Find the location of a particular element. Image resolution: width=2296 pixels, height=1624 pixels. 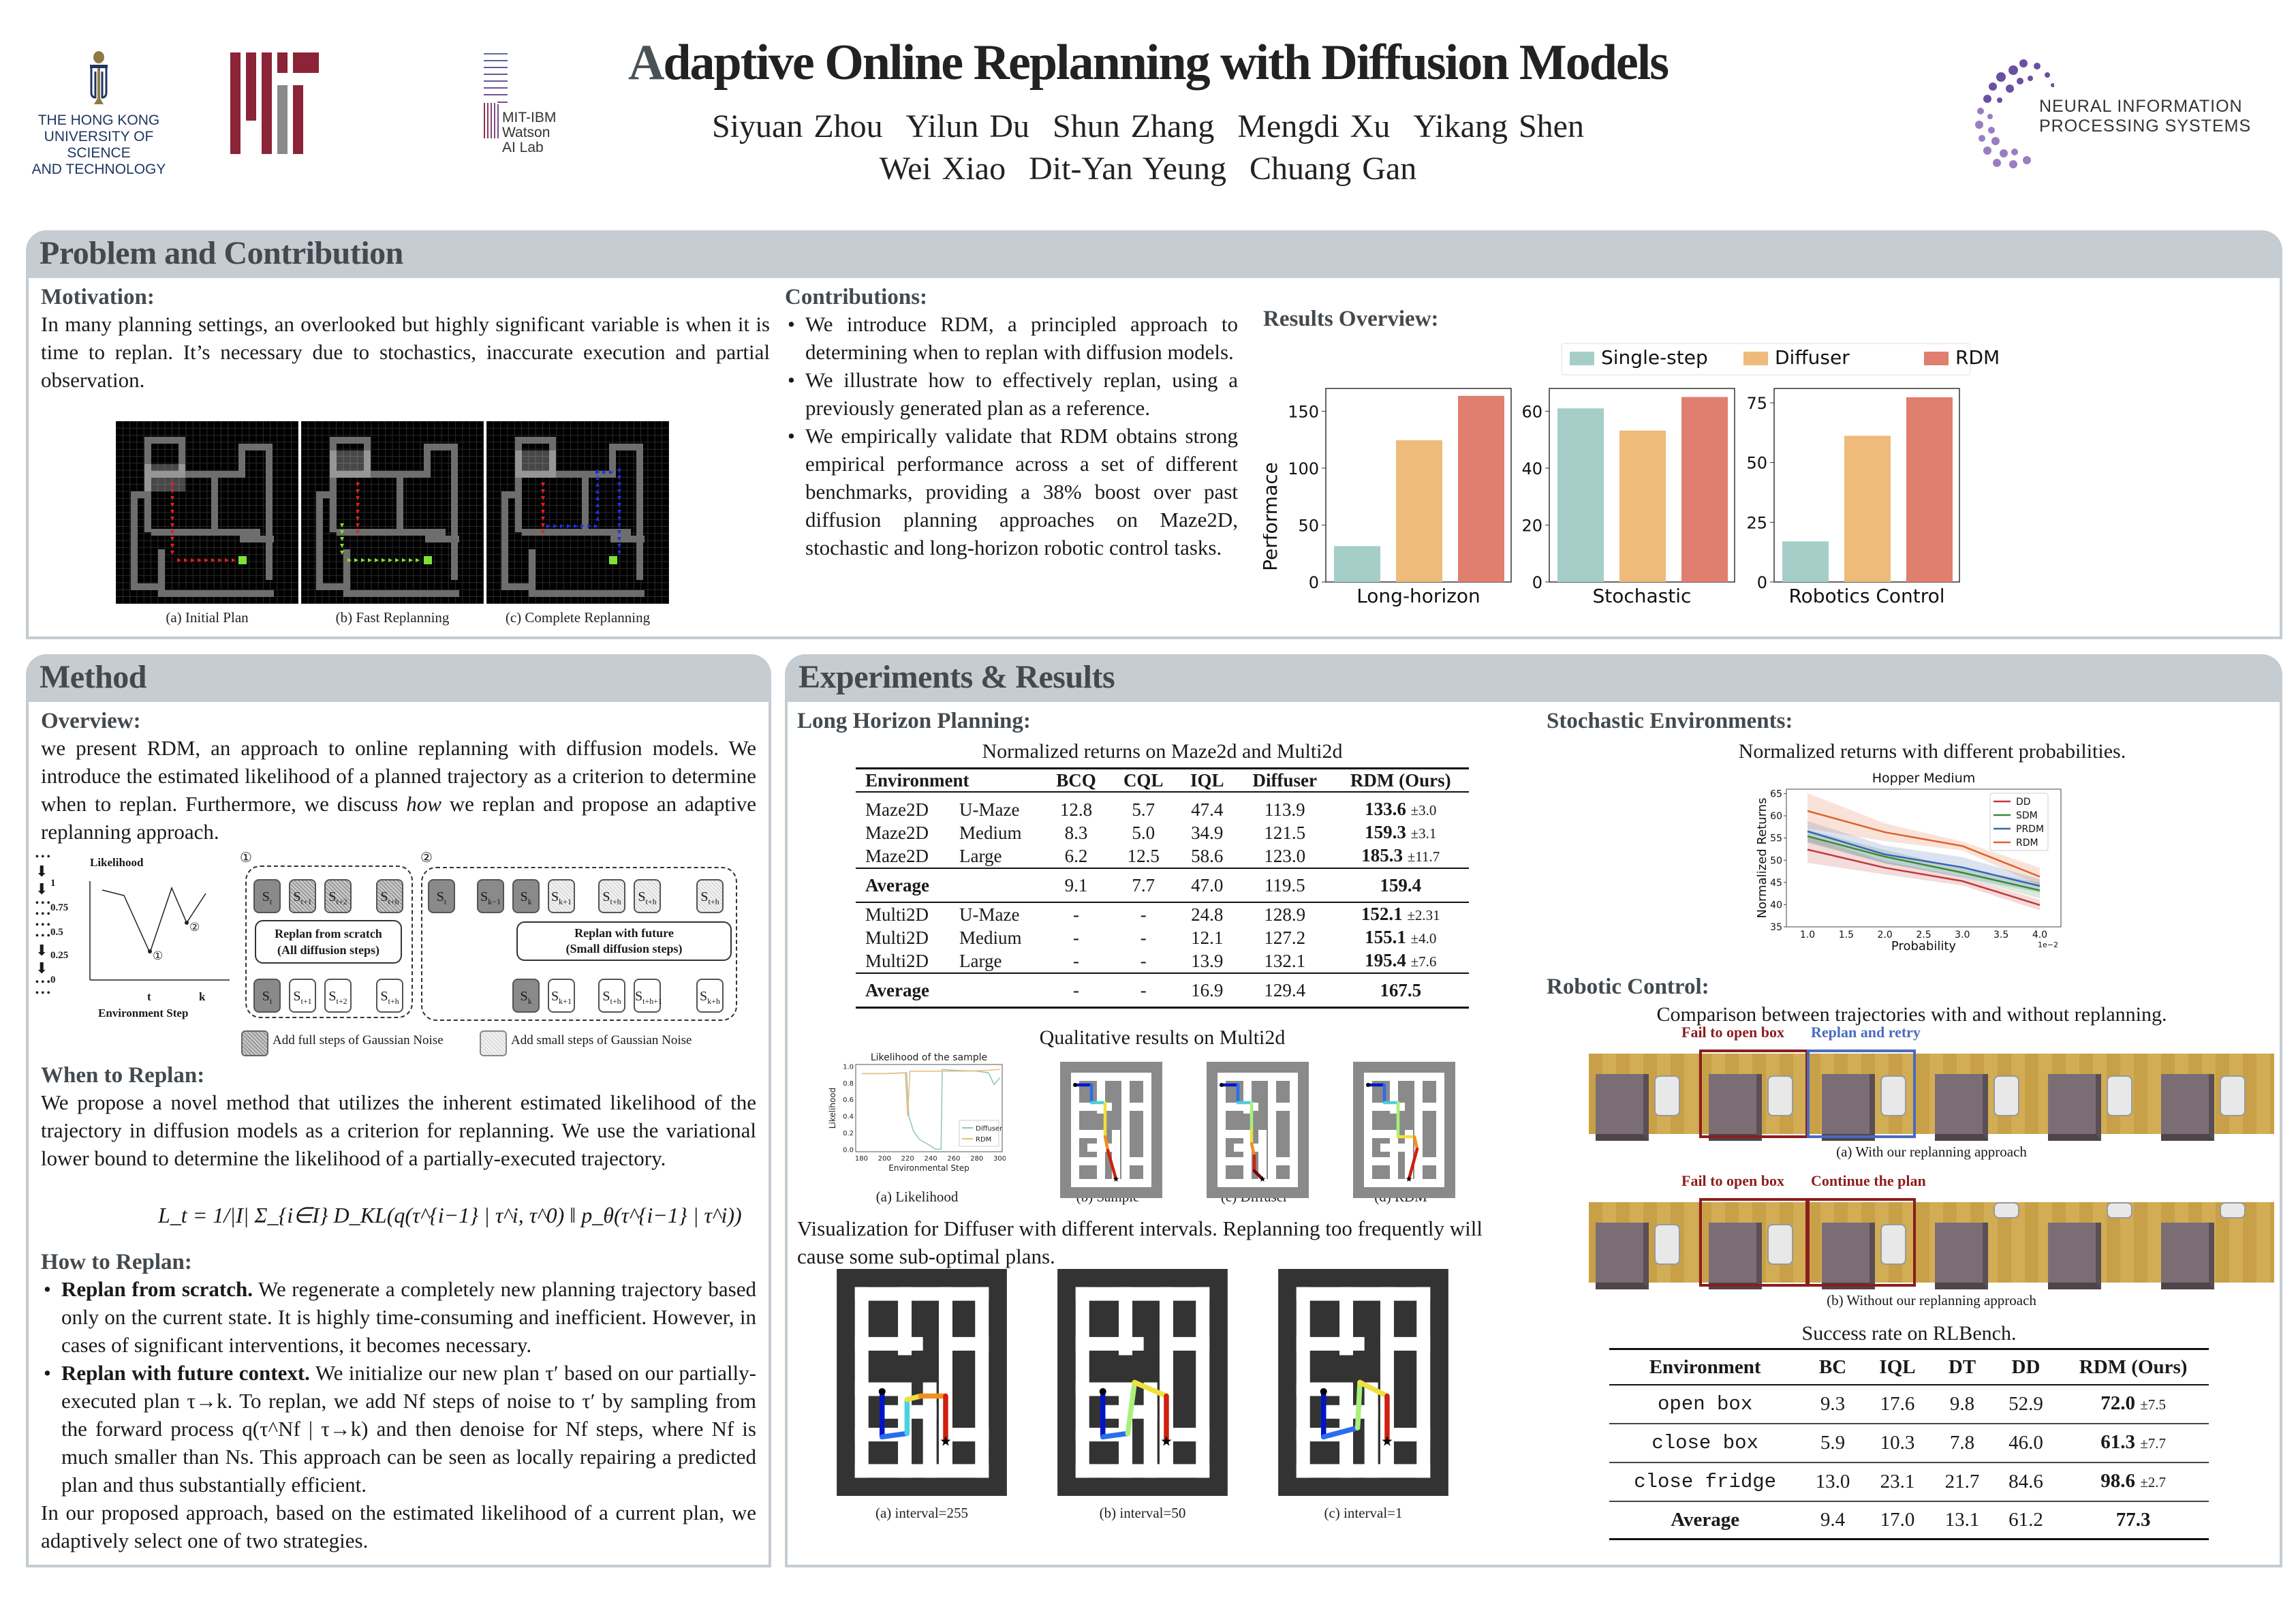

y-tick-label: 65 is located at coordinates (1776, 794).